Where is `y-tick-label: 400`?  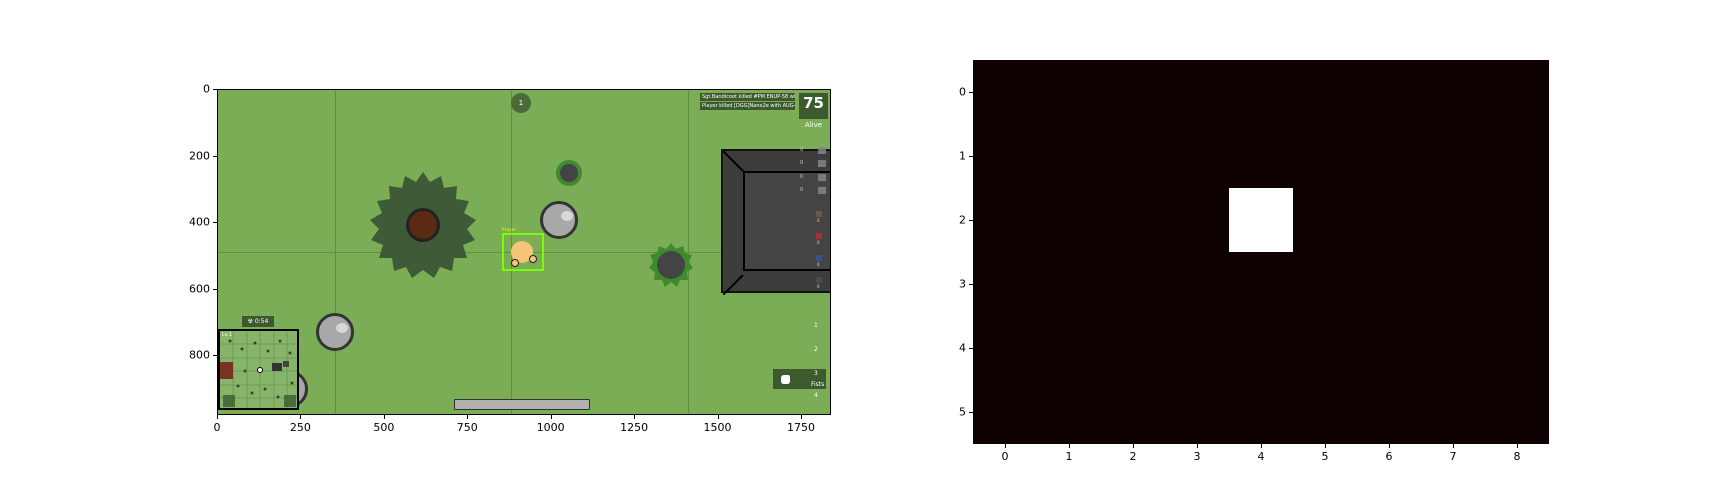 y-tick-label: 400 is located at coordinates (199, 222).